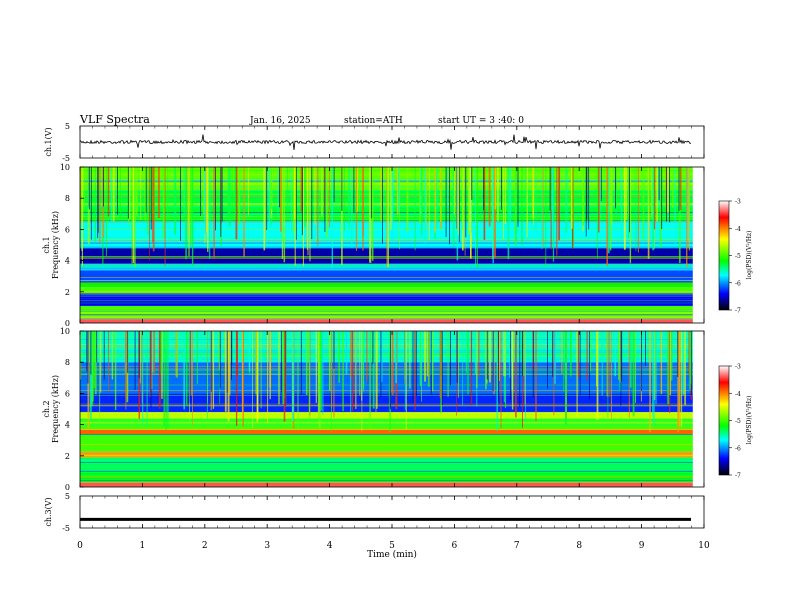 This screenshot has width=792, height=612. What do you see at coordinates (749, 420) in the screenshot?
I see `ch2-colorbar-label: log(PSD)(V²/Hz)` at bounding box center [749, 420].